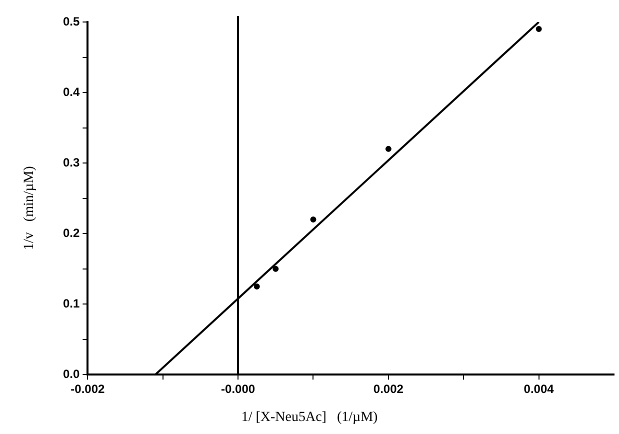 The image size is (619, 434). I want to click on y-tick-label: 0.3, so click(71, 162).